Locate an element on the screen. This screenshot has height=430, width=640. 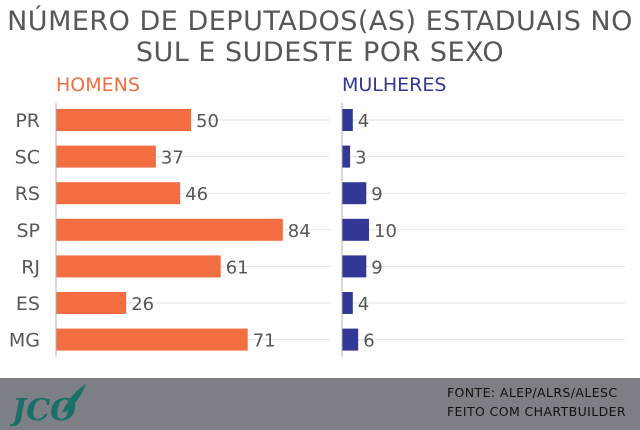
value-label-men: 84 is located at coordinates (299, 231).